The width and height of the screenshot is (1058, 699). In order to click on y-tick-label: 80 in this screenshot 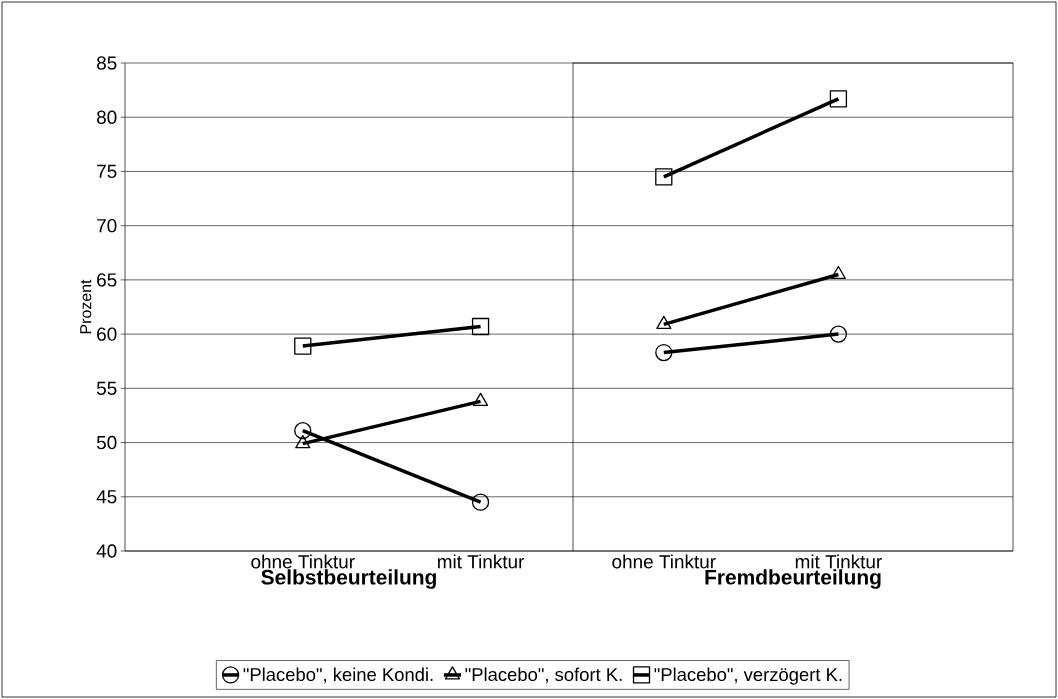, I will do `click(107, 117)`.